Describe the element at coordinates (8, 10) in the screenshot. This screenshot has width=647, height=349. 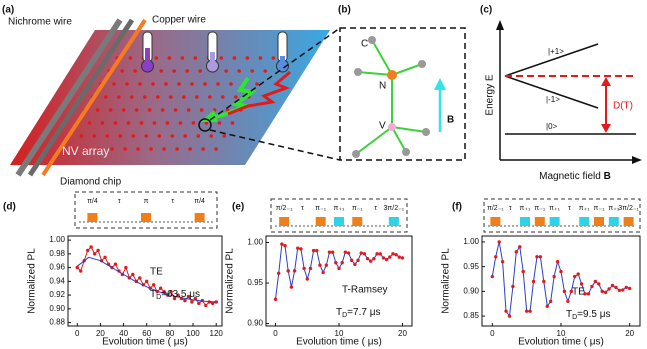
I see `panel-label: (a)` at that location.